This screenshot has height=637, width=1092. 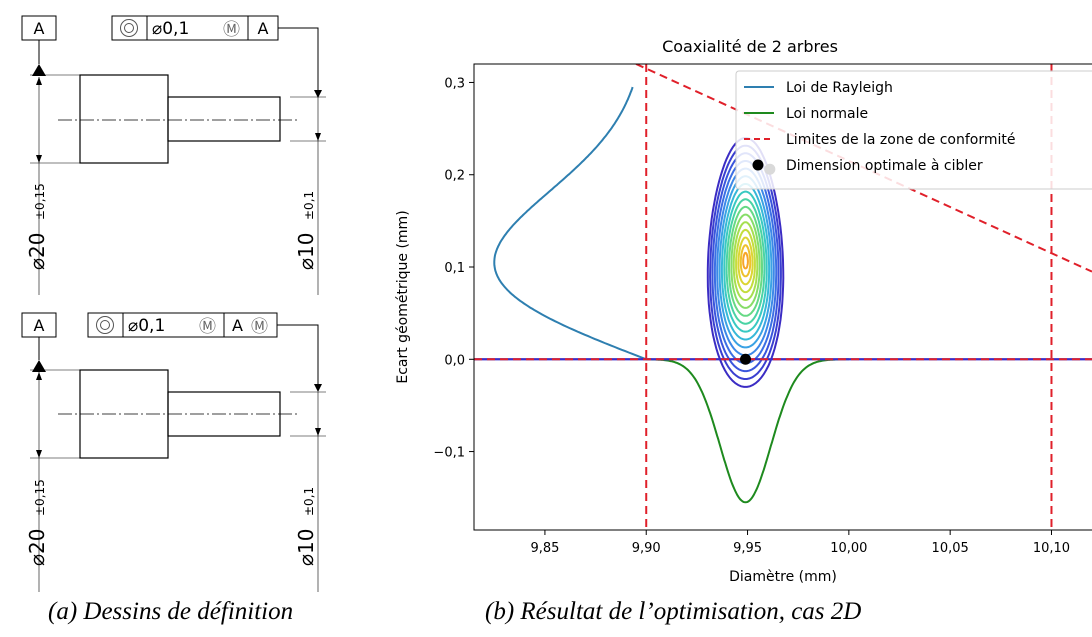 What do you see at coordinates (182, 325) in the screenshot?
I see `feature-control-frame: ⌀0,1 Ⓜ A Ⓜ` at bounding box center [182, 325].